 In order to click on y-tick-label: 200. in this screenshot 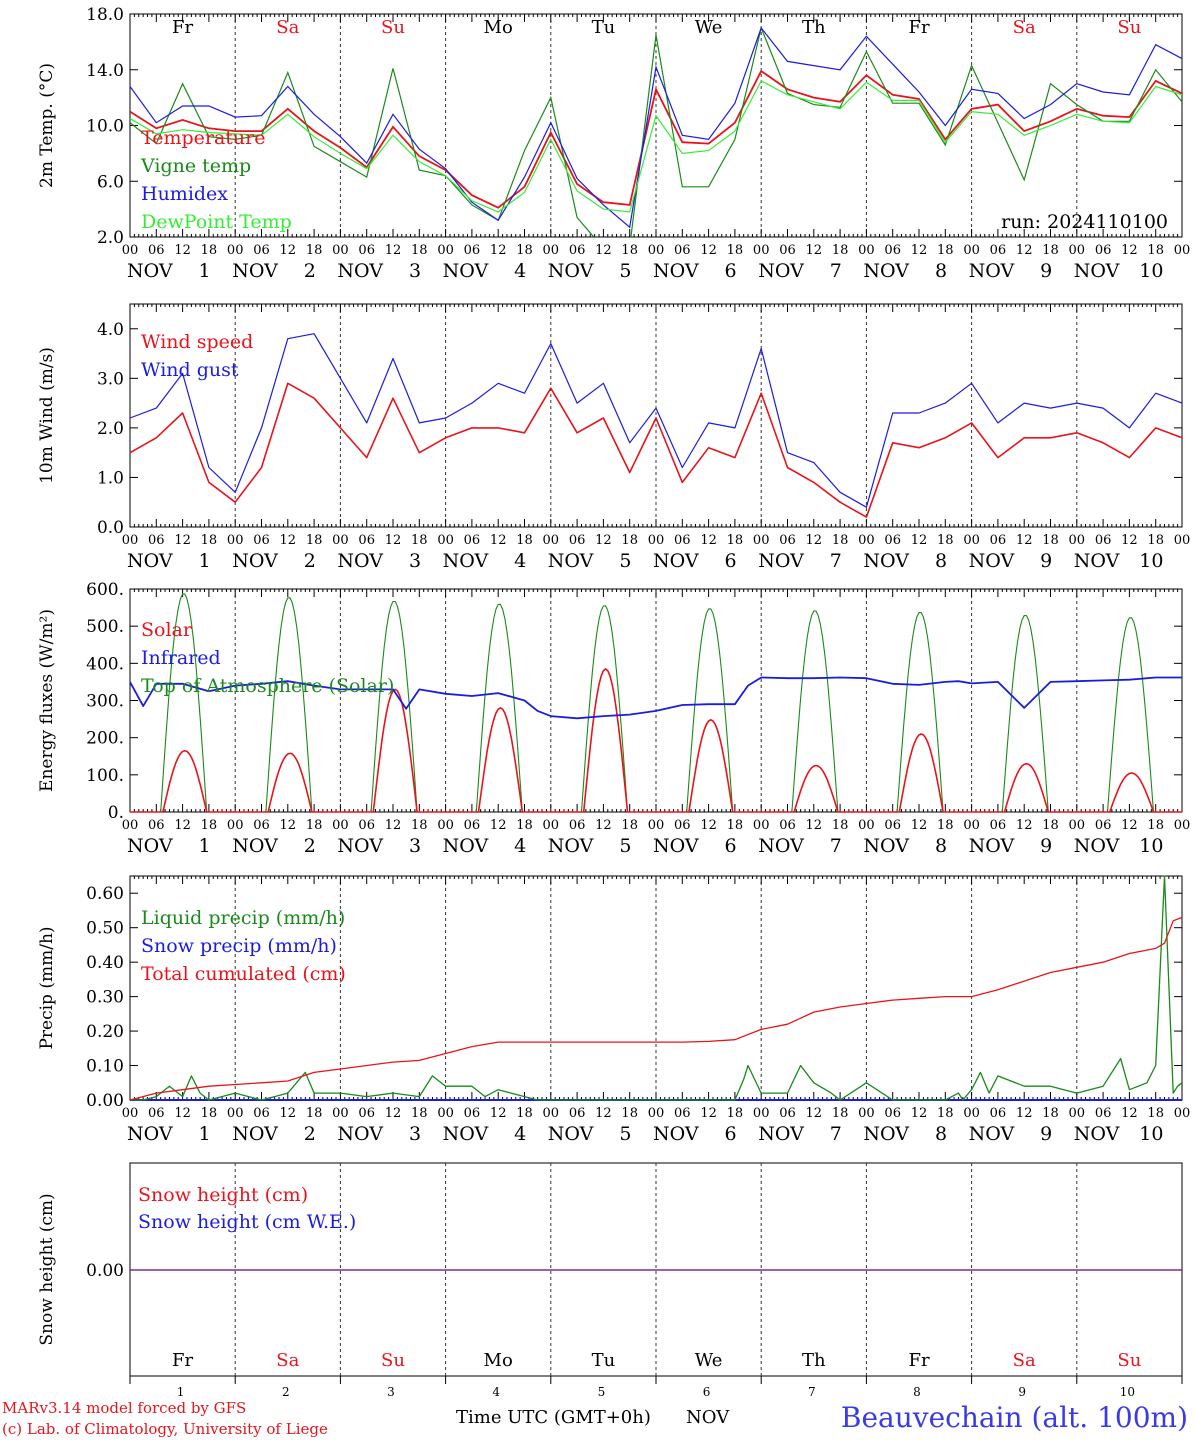, I will do `click(105, 739)`.